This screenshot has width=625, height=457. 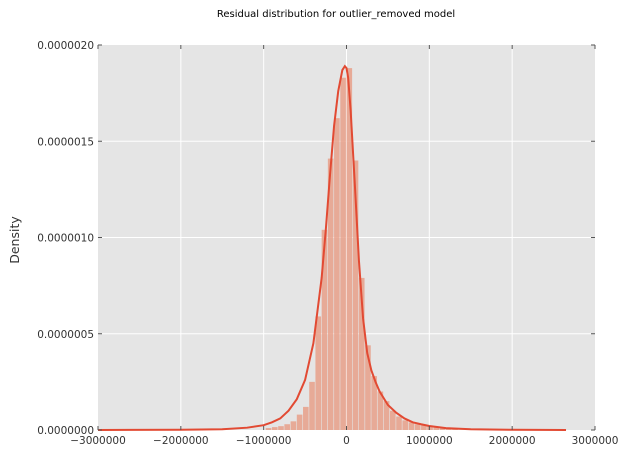 I want to click on y-tick-label: 0.0000015, so click(x=65, y=142).